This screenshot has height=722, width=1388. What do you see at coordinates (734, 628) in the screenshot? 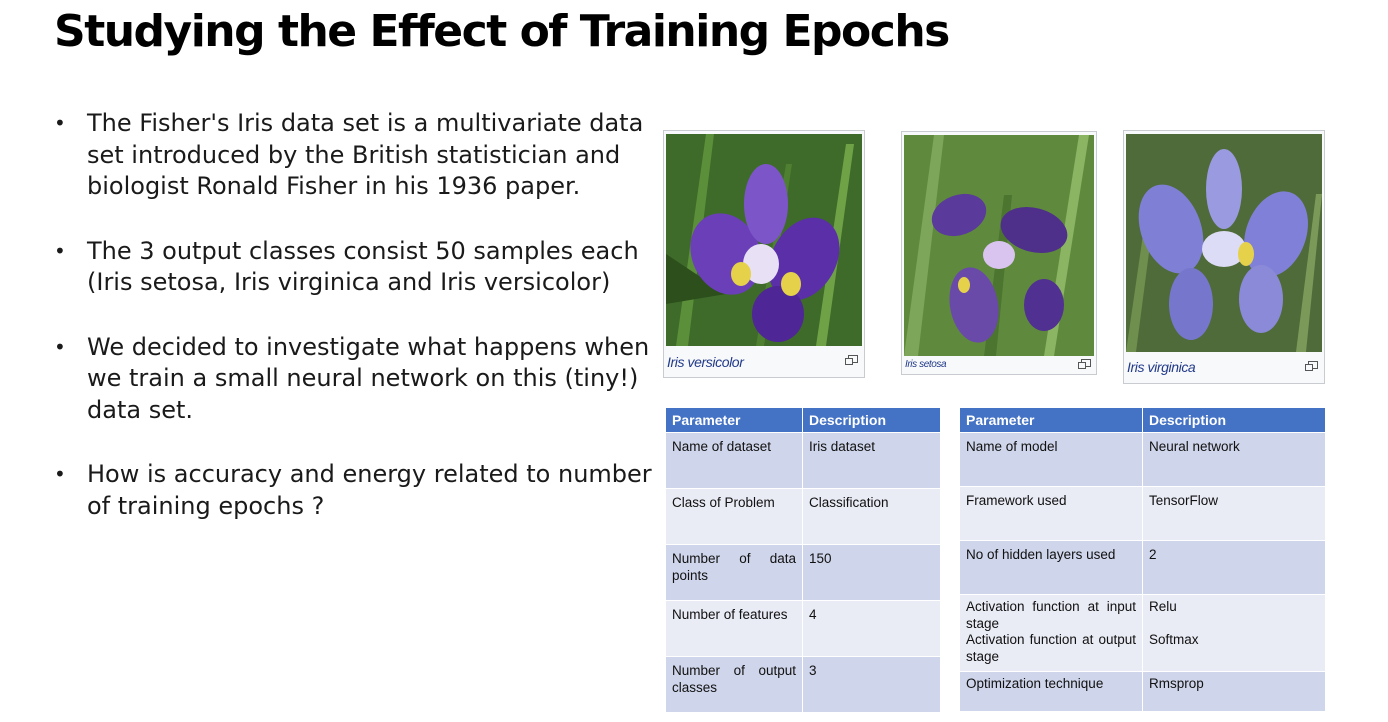
I see `table-cell: Number of features` at bounding box center [734, 628].